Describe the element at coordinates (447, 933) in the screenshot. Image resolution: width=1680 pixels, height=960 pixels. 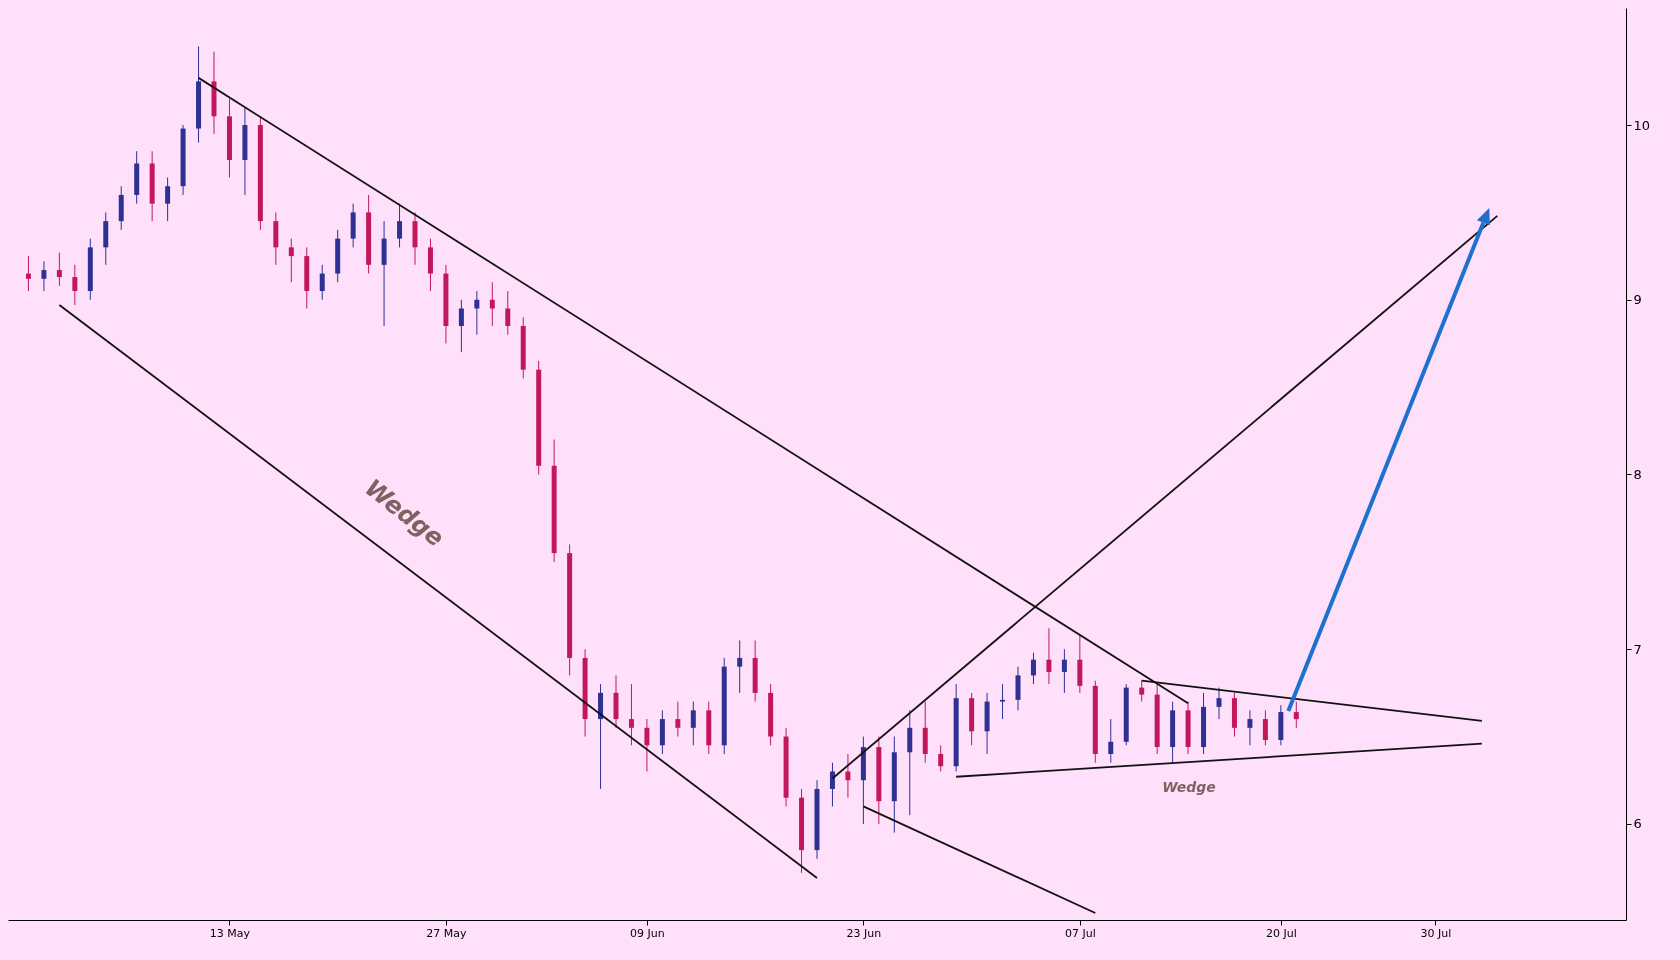
I see `x-tick-label: 27 May` at that location.